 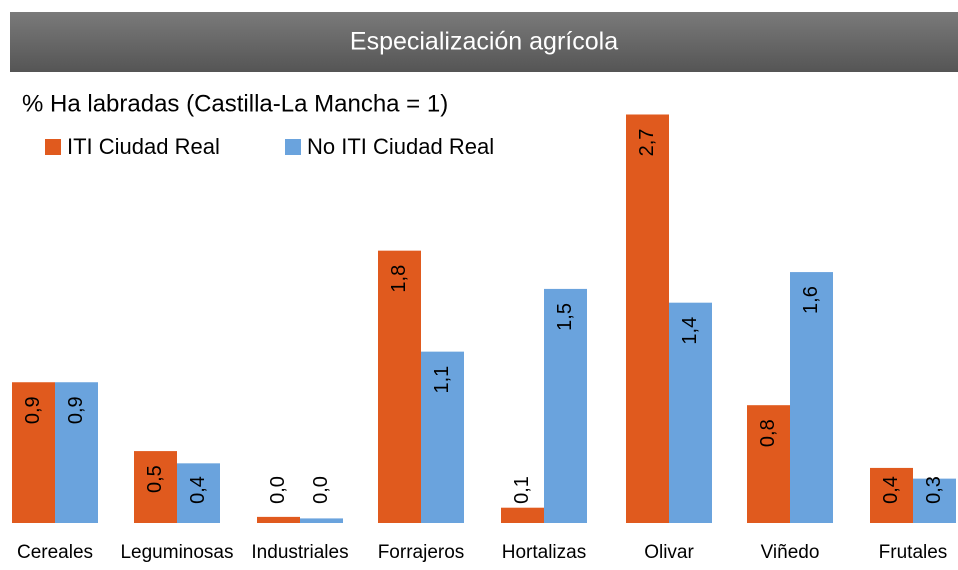 What do you see at coordinates (176, 552) in the screenshot?
I see `x-tick-label: Leguminosas` at bounding box center [176, 552].